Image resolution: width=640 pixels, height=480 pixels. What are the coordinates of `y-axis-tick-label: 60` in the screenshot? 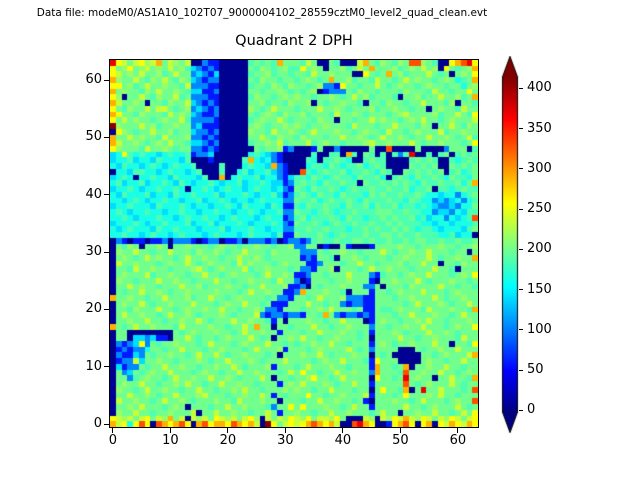 It's located at (93, 80).